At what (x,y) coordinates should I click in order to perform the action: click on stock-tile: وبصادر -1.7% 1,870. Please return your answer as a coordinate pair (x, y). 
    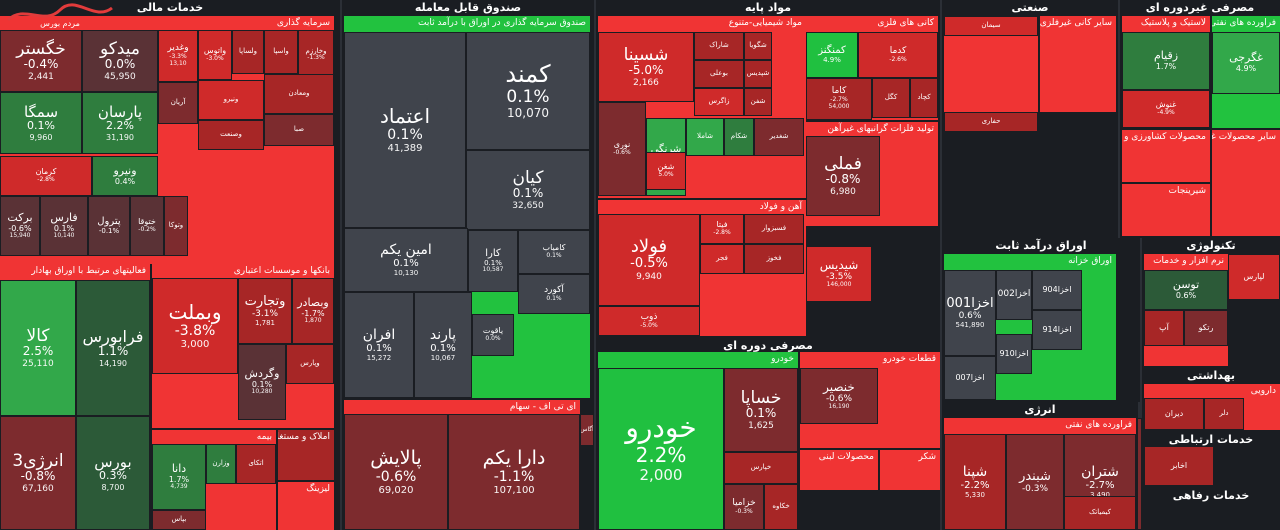
    Looking at the image, I should click on (313, 311).